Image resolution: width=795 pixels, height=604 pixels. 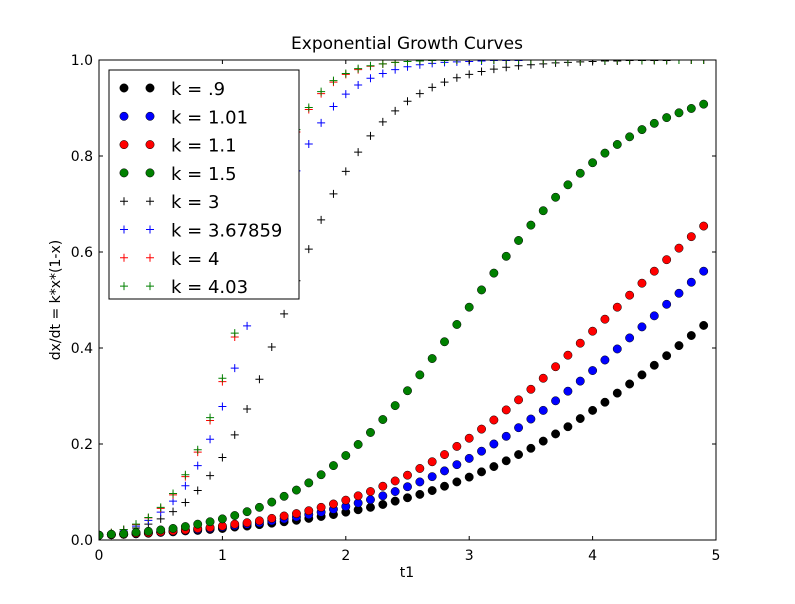 I want to click on y-tick-label: 0.2, so click(x=82, y=445).